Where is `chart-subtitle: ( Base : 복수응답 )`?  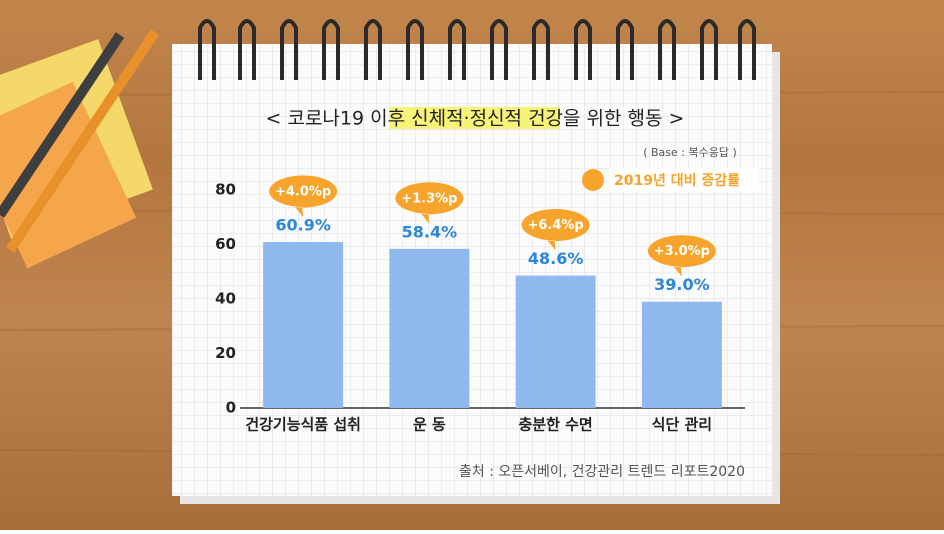
chart-subtitle: ( Base : 복수응답 ) is located at coordinates (690, 152).